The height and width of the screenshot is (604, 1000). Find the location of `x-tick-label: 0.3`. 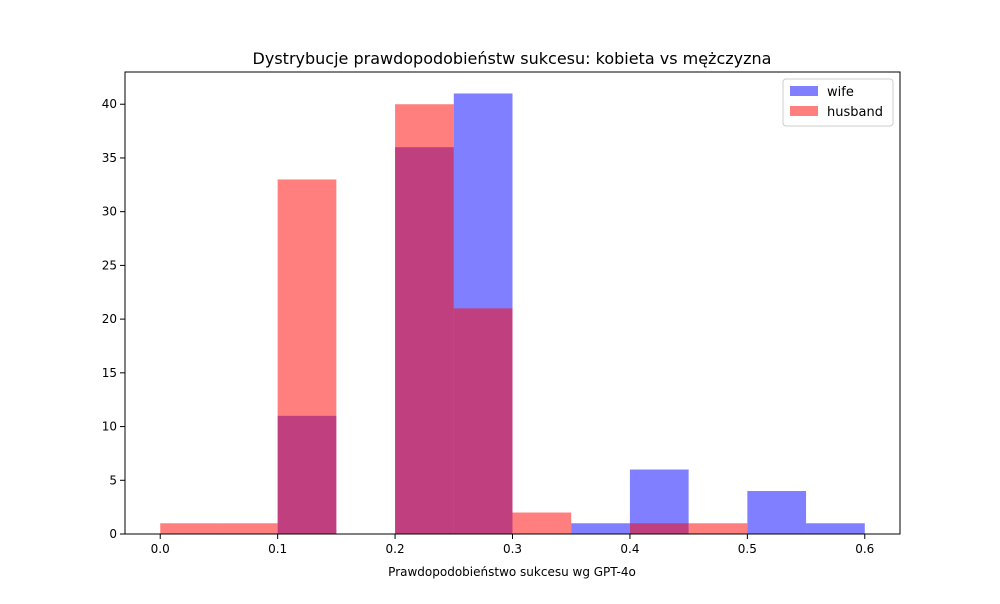

x-tick-label: 0.3 is located at coordinates (512, 549).